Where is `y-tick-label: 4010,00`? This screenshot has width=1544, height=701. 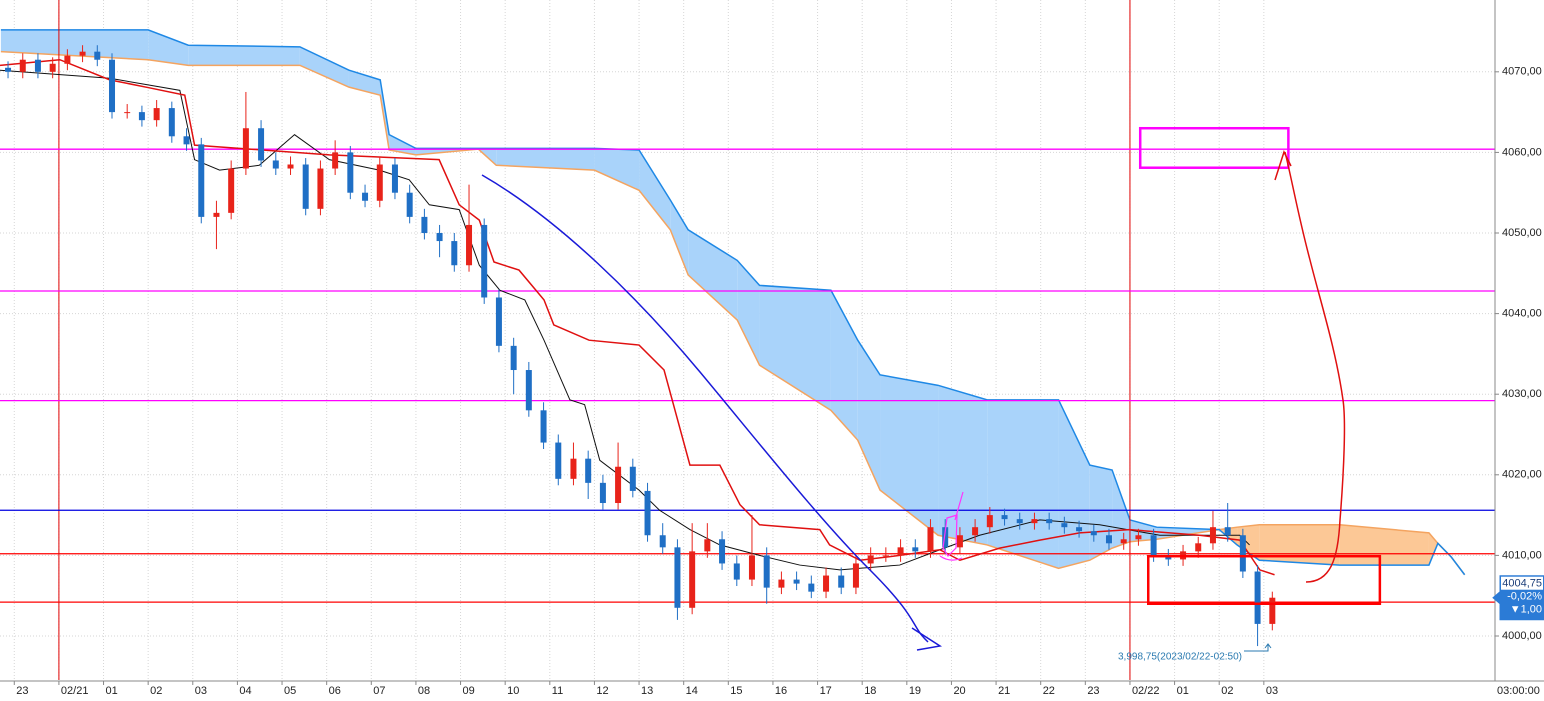
y-tick-label: 4010,00 is located at coordinates (1522, 555).